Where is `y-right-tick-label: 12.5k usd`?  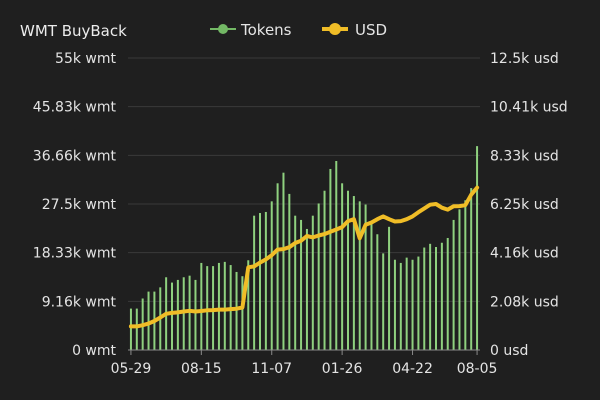 y-right-tick-label: 12.5k usd is located at coordinates (524, 59).